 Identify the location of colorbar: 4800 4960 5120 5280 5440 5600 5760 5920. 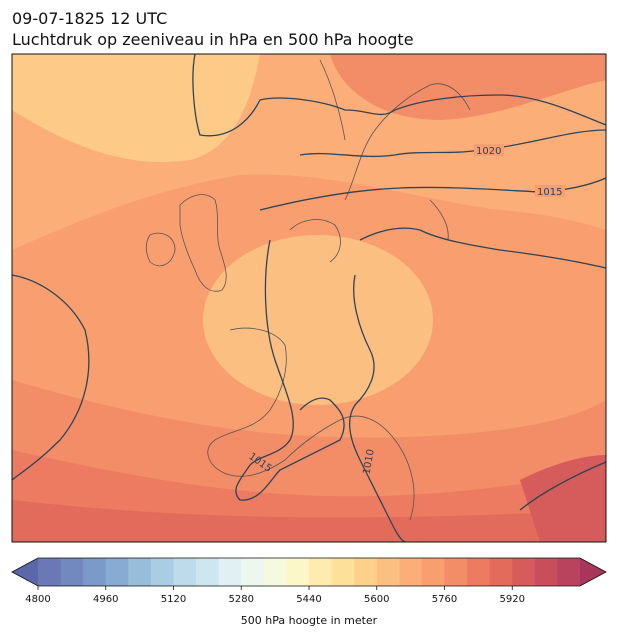
(309, 581).